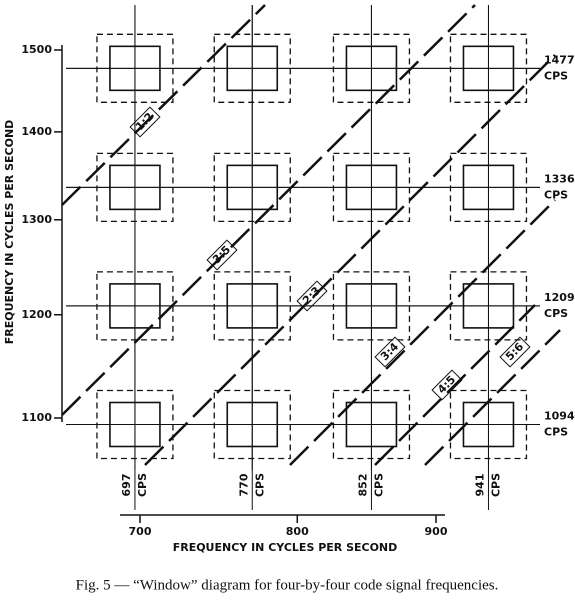  What do you see at coordinates (559, 415) in the screenshot?
I see `row-label: 1094` at bounding box center [559, 415].